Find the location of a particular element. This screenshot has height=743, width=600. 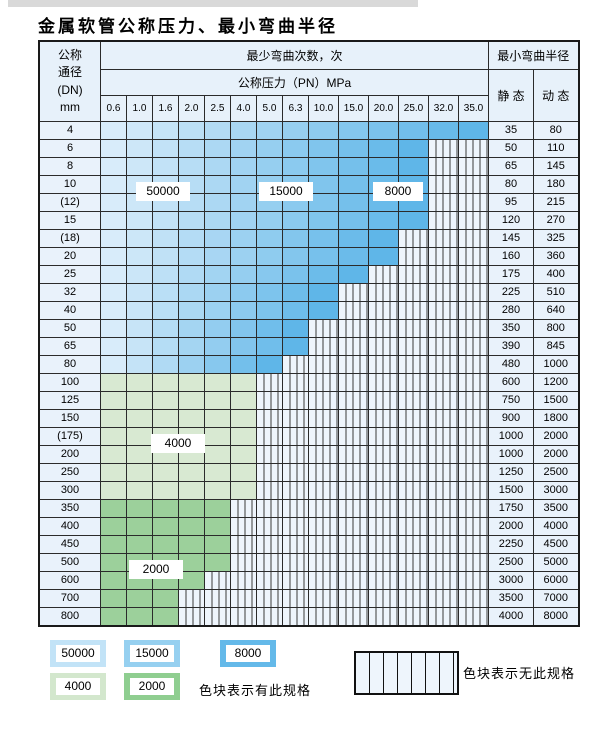

table-row-dn-250: 250 1250 2500 is located at coordinates (308, 472).